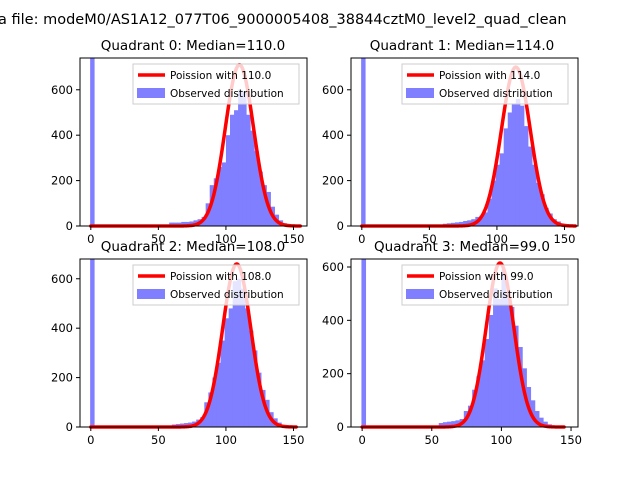 Image resolution: width=640 pixels, height=480 pixels. Describe the element at coordinates (193, 247) in the screenshot. I see `panel-title: Quadrant 2: Median=108.0` at that location.